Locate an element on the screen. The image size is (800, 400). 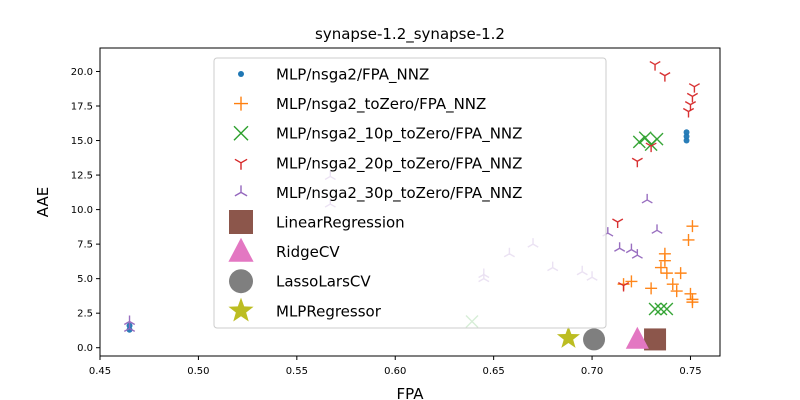
y-tick-label: 5.0 is located at coordinates (85, 279).